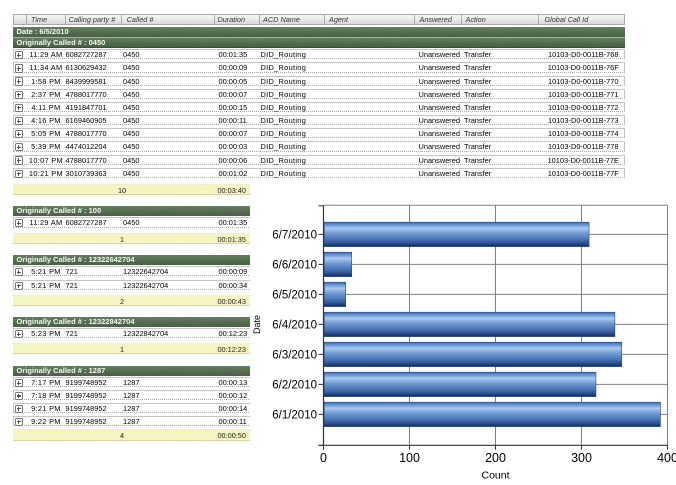 Image resolution: width=676 pixels, height=485 pixels. I want to click on svg-text: 100, so click(409, 458).